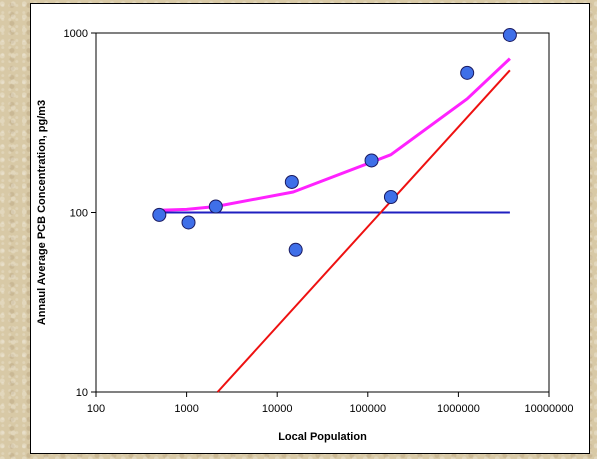  Describe the element at coordinates (186, 409) in the screenshot. I see `x-tick-label: 1000` at that location.